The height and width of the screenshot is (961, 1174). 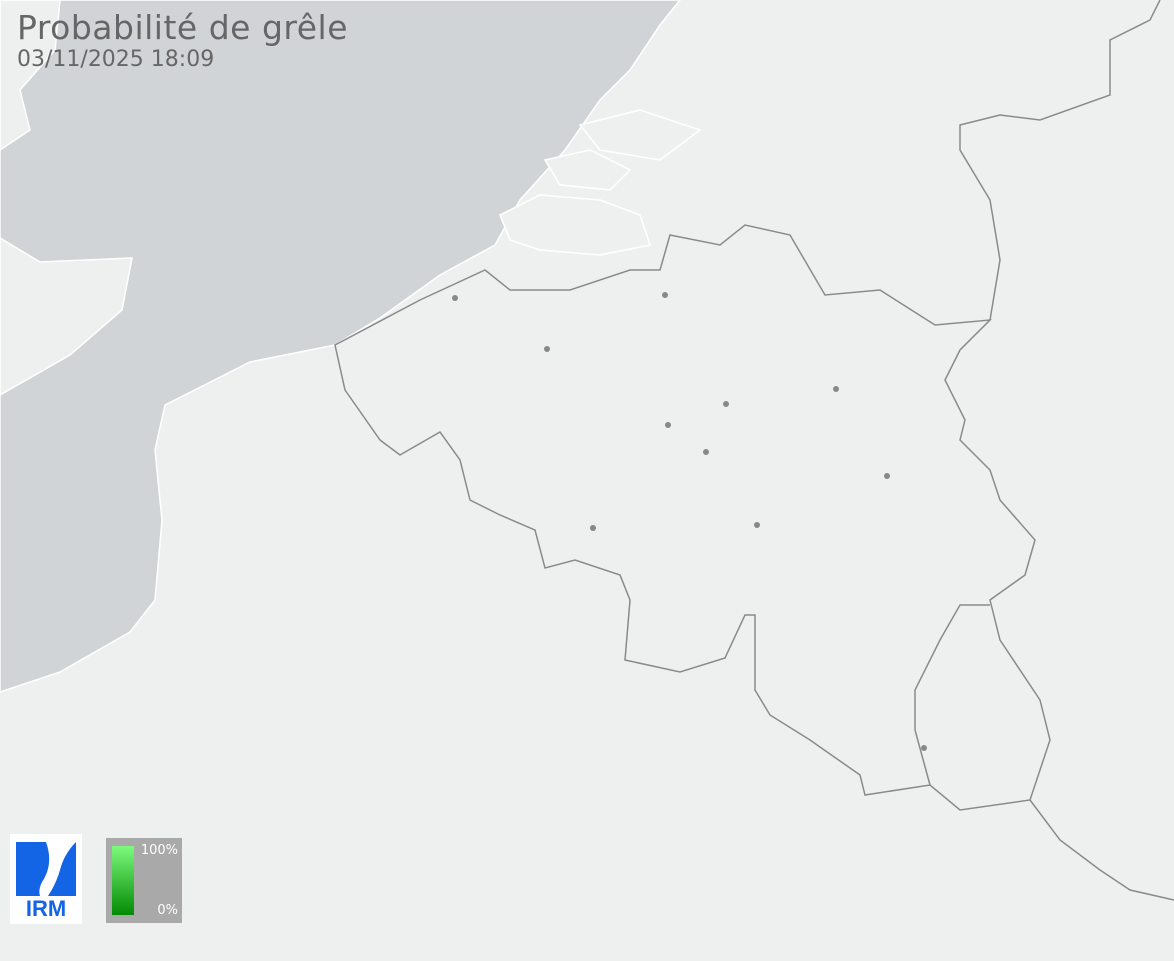 What do you see at coordinates (46, 869) in the screenshot?
I see `irm-logo-mark` at bounding box center [46, 869].